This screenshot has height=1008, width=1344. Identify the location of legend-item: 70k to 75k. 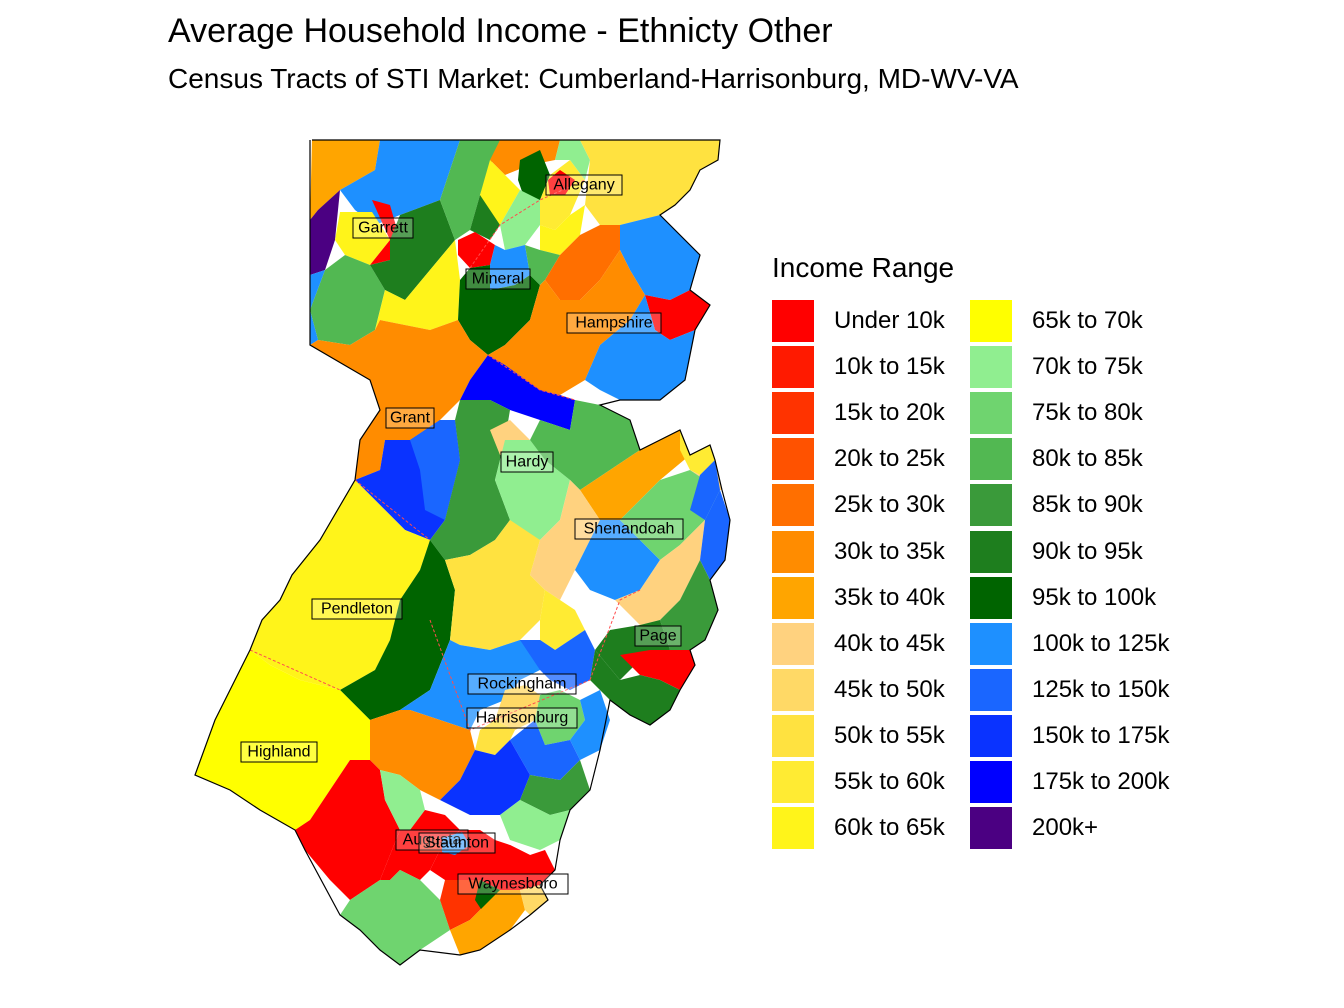
(1069, 367).